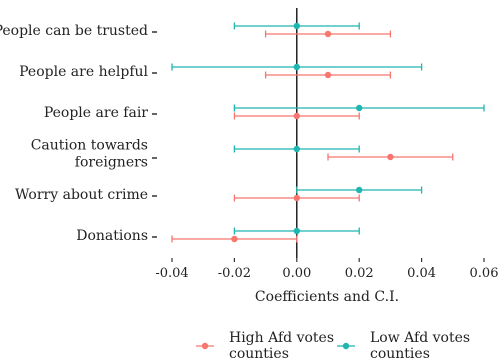 This screenshot has height=364, width=503. I want to click on legend-label: High Afd votes counties, so click(281, 346).